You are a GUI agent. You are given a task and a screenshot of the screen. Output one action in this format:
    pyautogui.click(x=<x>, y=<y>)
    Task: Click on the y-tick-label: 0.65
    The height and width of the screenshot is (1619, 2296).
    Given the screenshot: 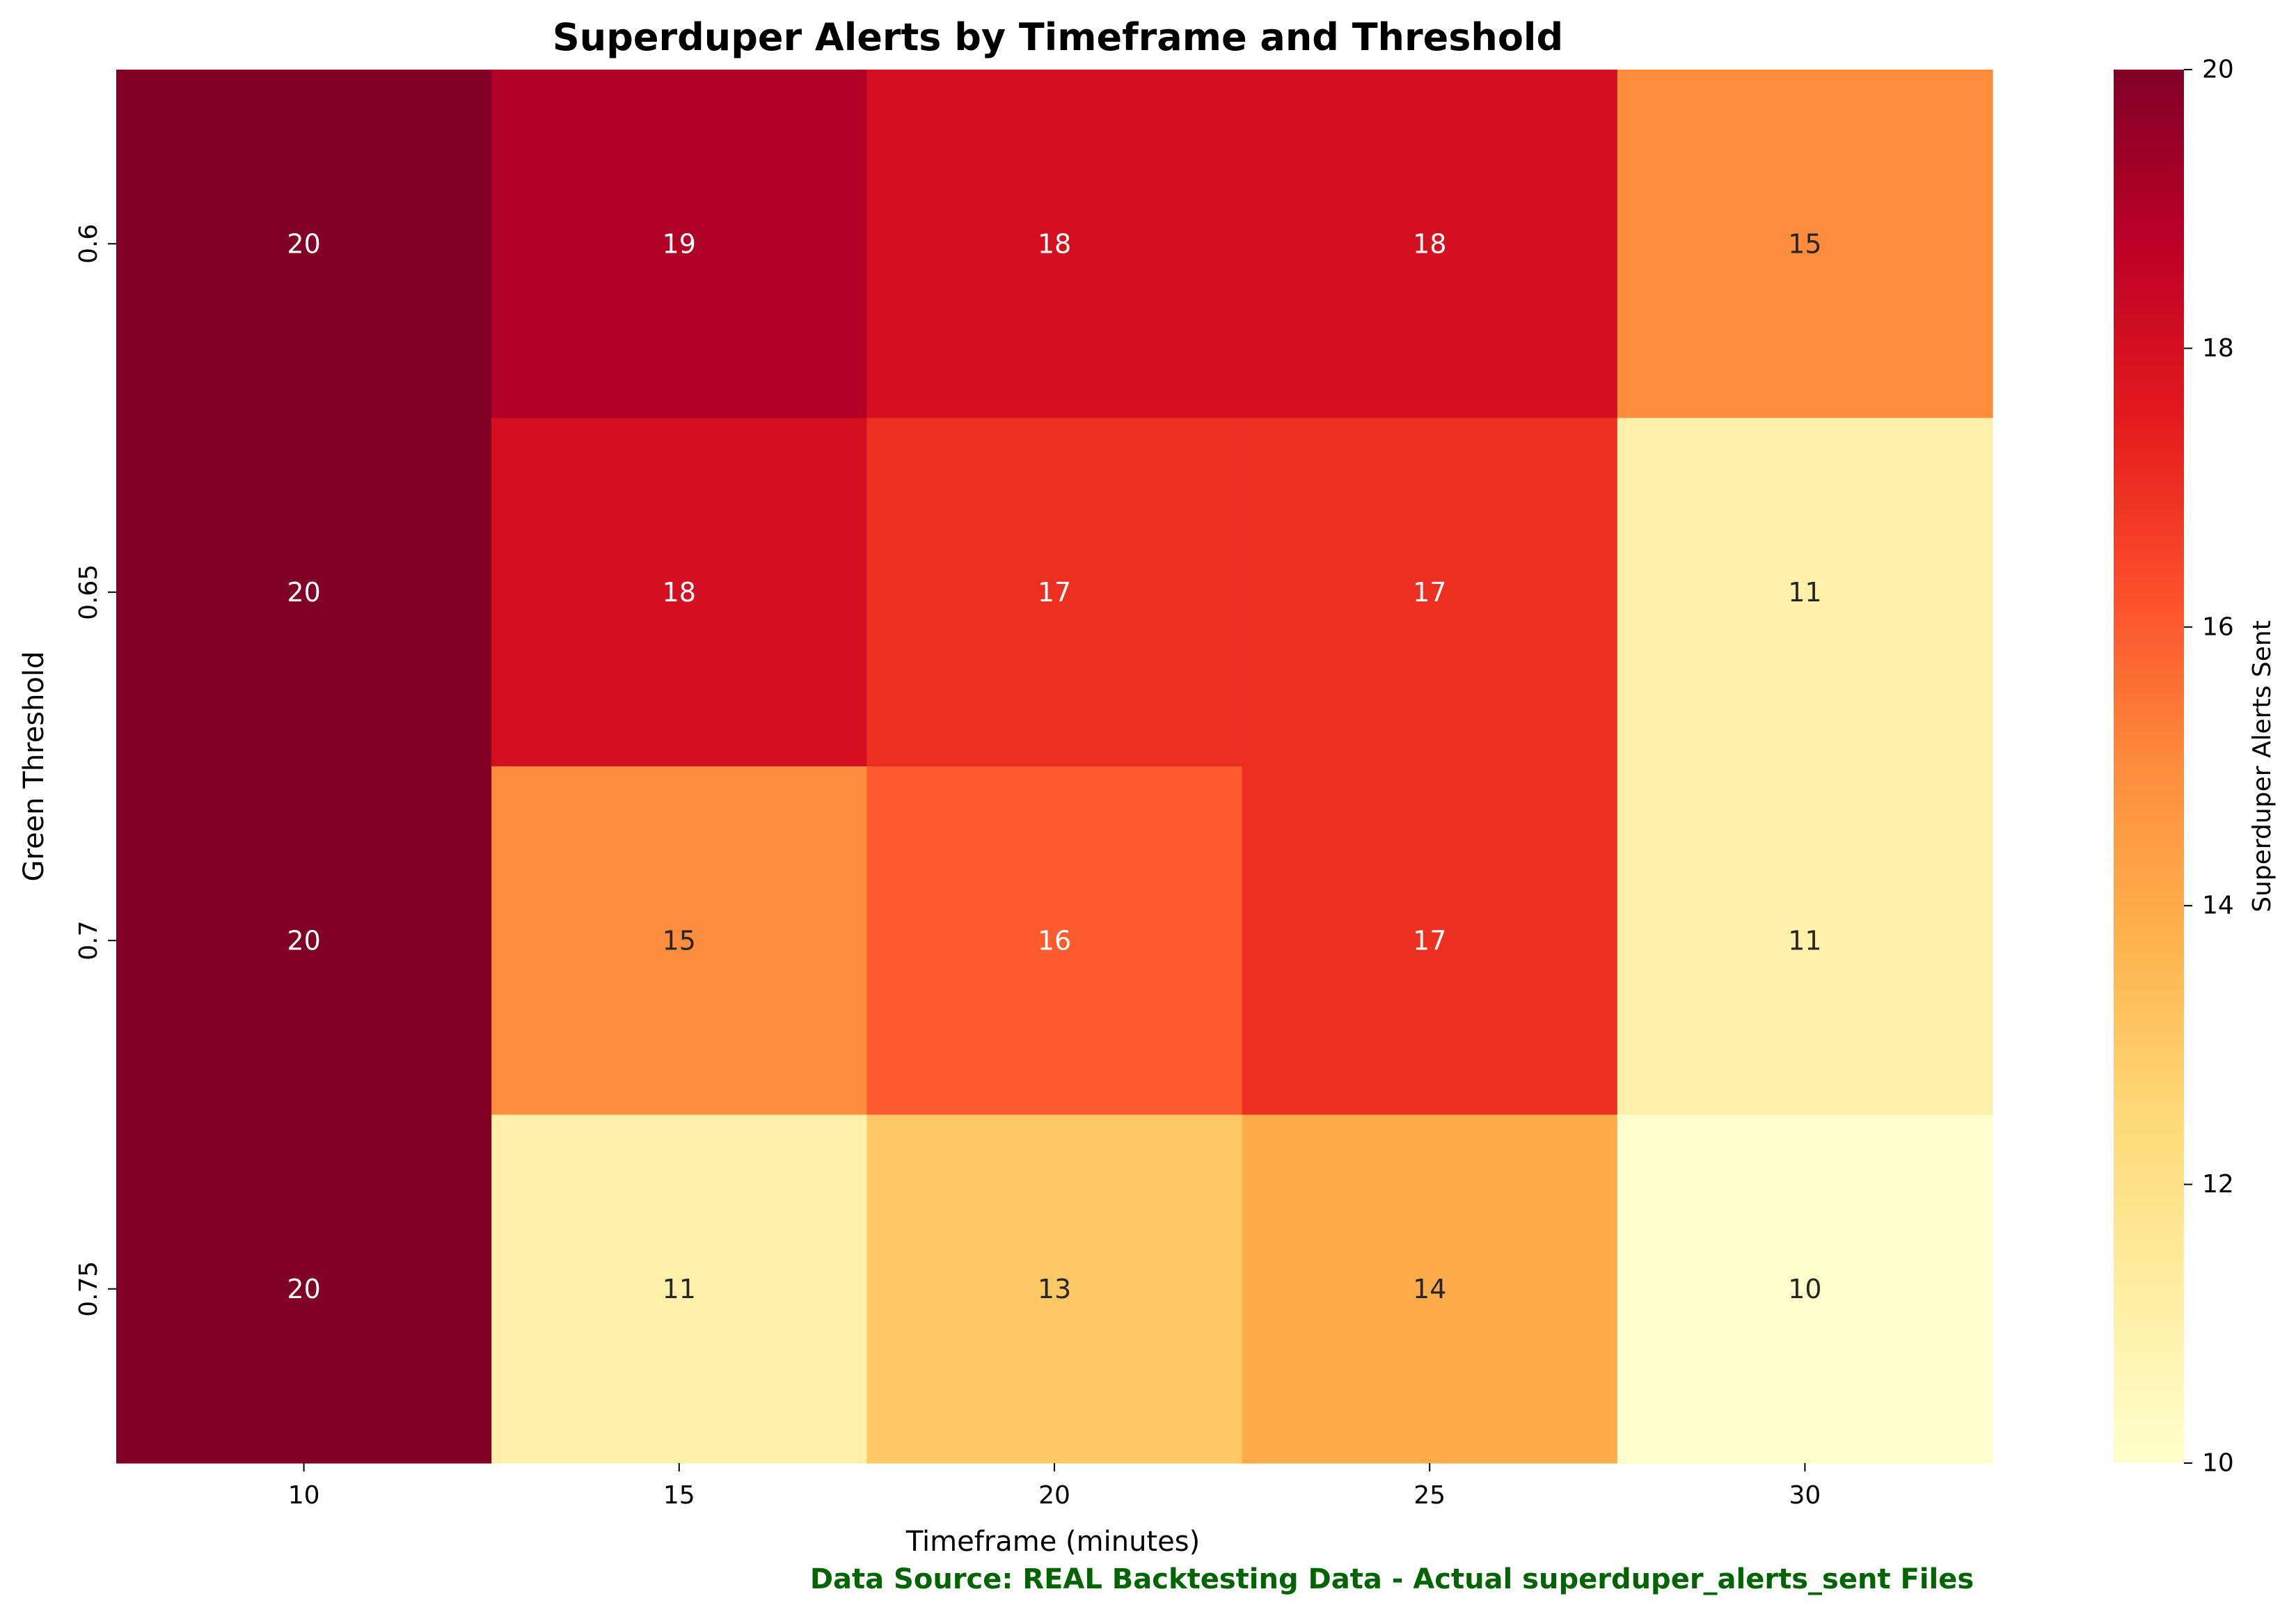 What is the action you would take?
    pyautogui.click(x=88, y=592)
    